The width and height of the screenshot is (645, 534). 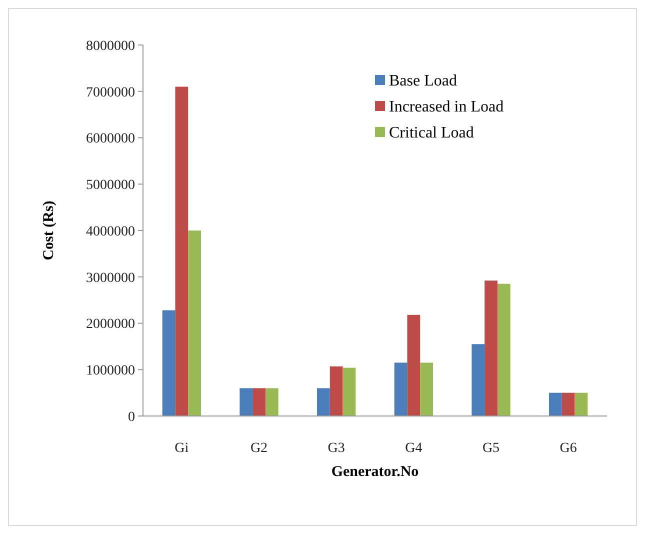 I want to click on y-tick-label: 8000000, so click(x=110, y=46).